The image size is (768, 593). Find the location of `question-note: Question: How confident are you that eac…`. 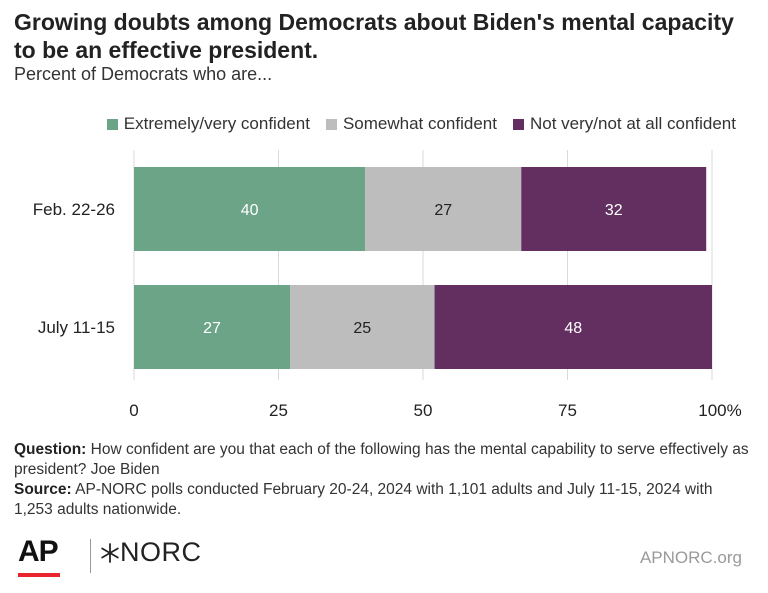

question-note: Question: How confident are you that eac… is located at coordinates (384, 460).